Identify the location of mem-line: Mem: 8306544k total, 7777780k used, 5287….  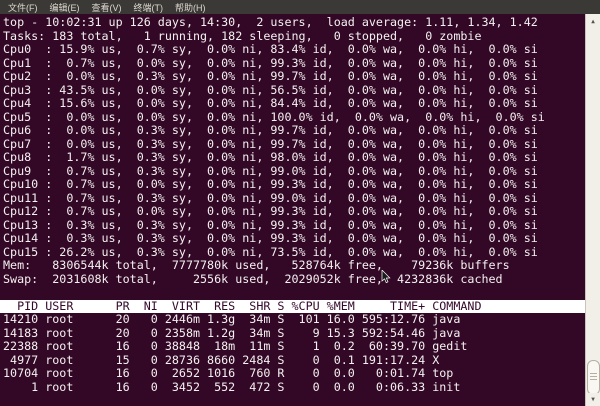
(256, 265).